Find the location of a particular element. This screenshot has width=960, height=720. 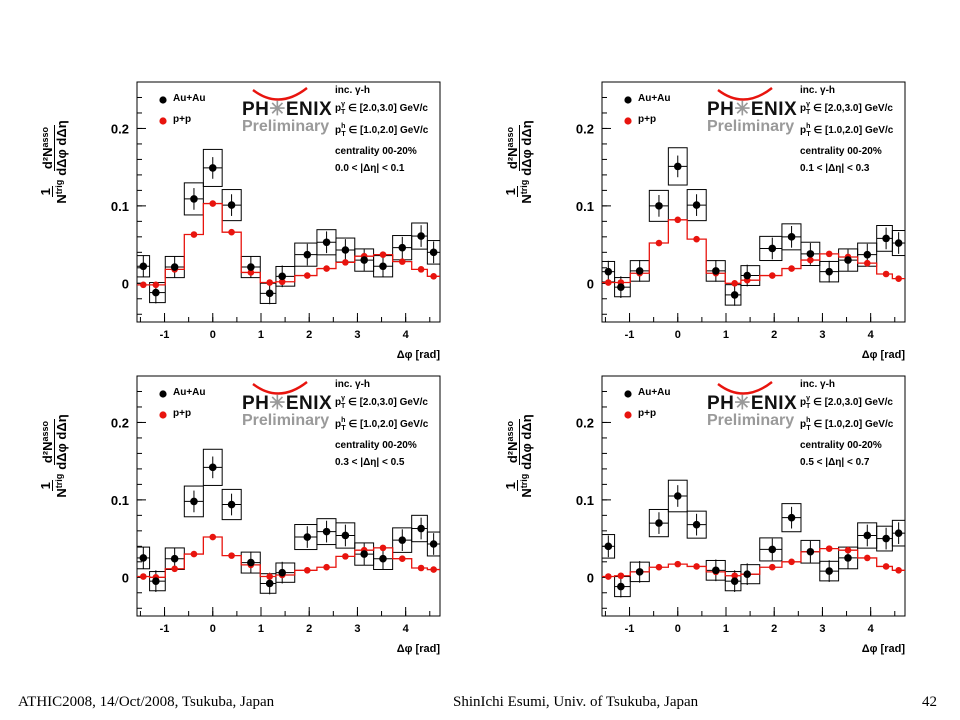

auau-syst-box is located at coordinates (791, 237).